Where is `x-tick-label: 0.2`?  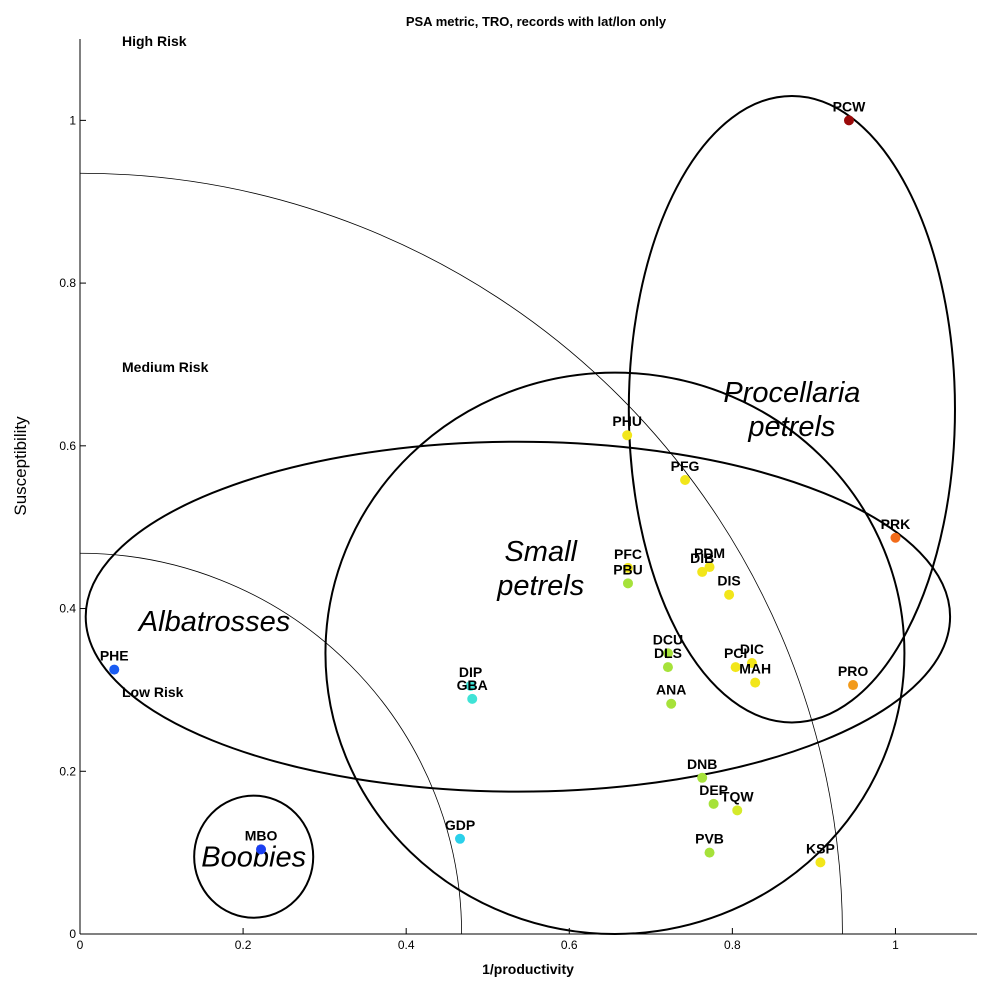
x-tick-label: 0.2 is located at coordinates (243, 945).